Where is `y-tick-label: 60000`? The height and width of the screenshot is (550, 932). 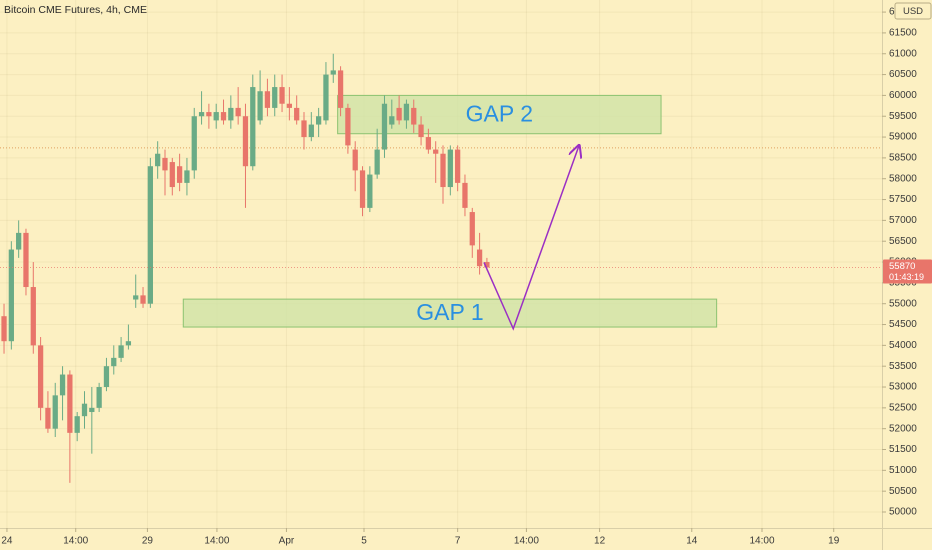
y-tick-label: 60000 is located at coordinates (903, 95).